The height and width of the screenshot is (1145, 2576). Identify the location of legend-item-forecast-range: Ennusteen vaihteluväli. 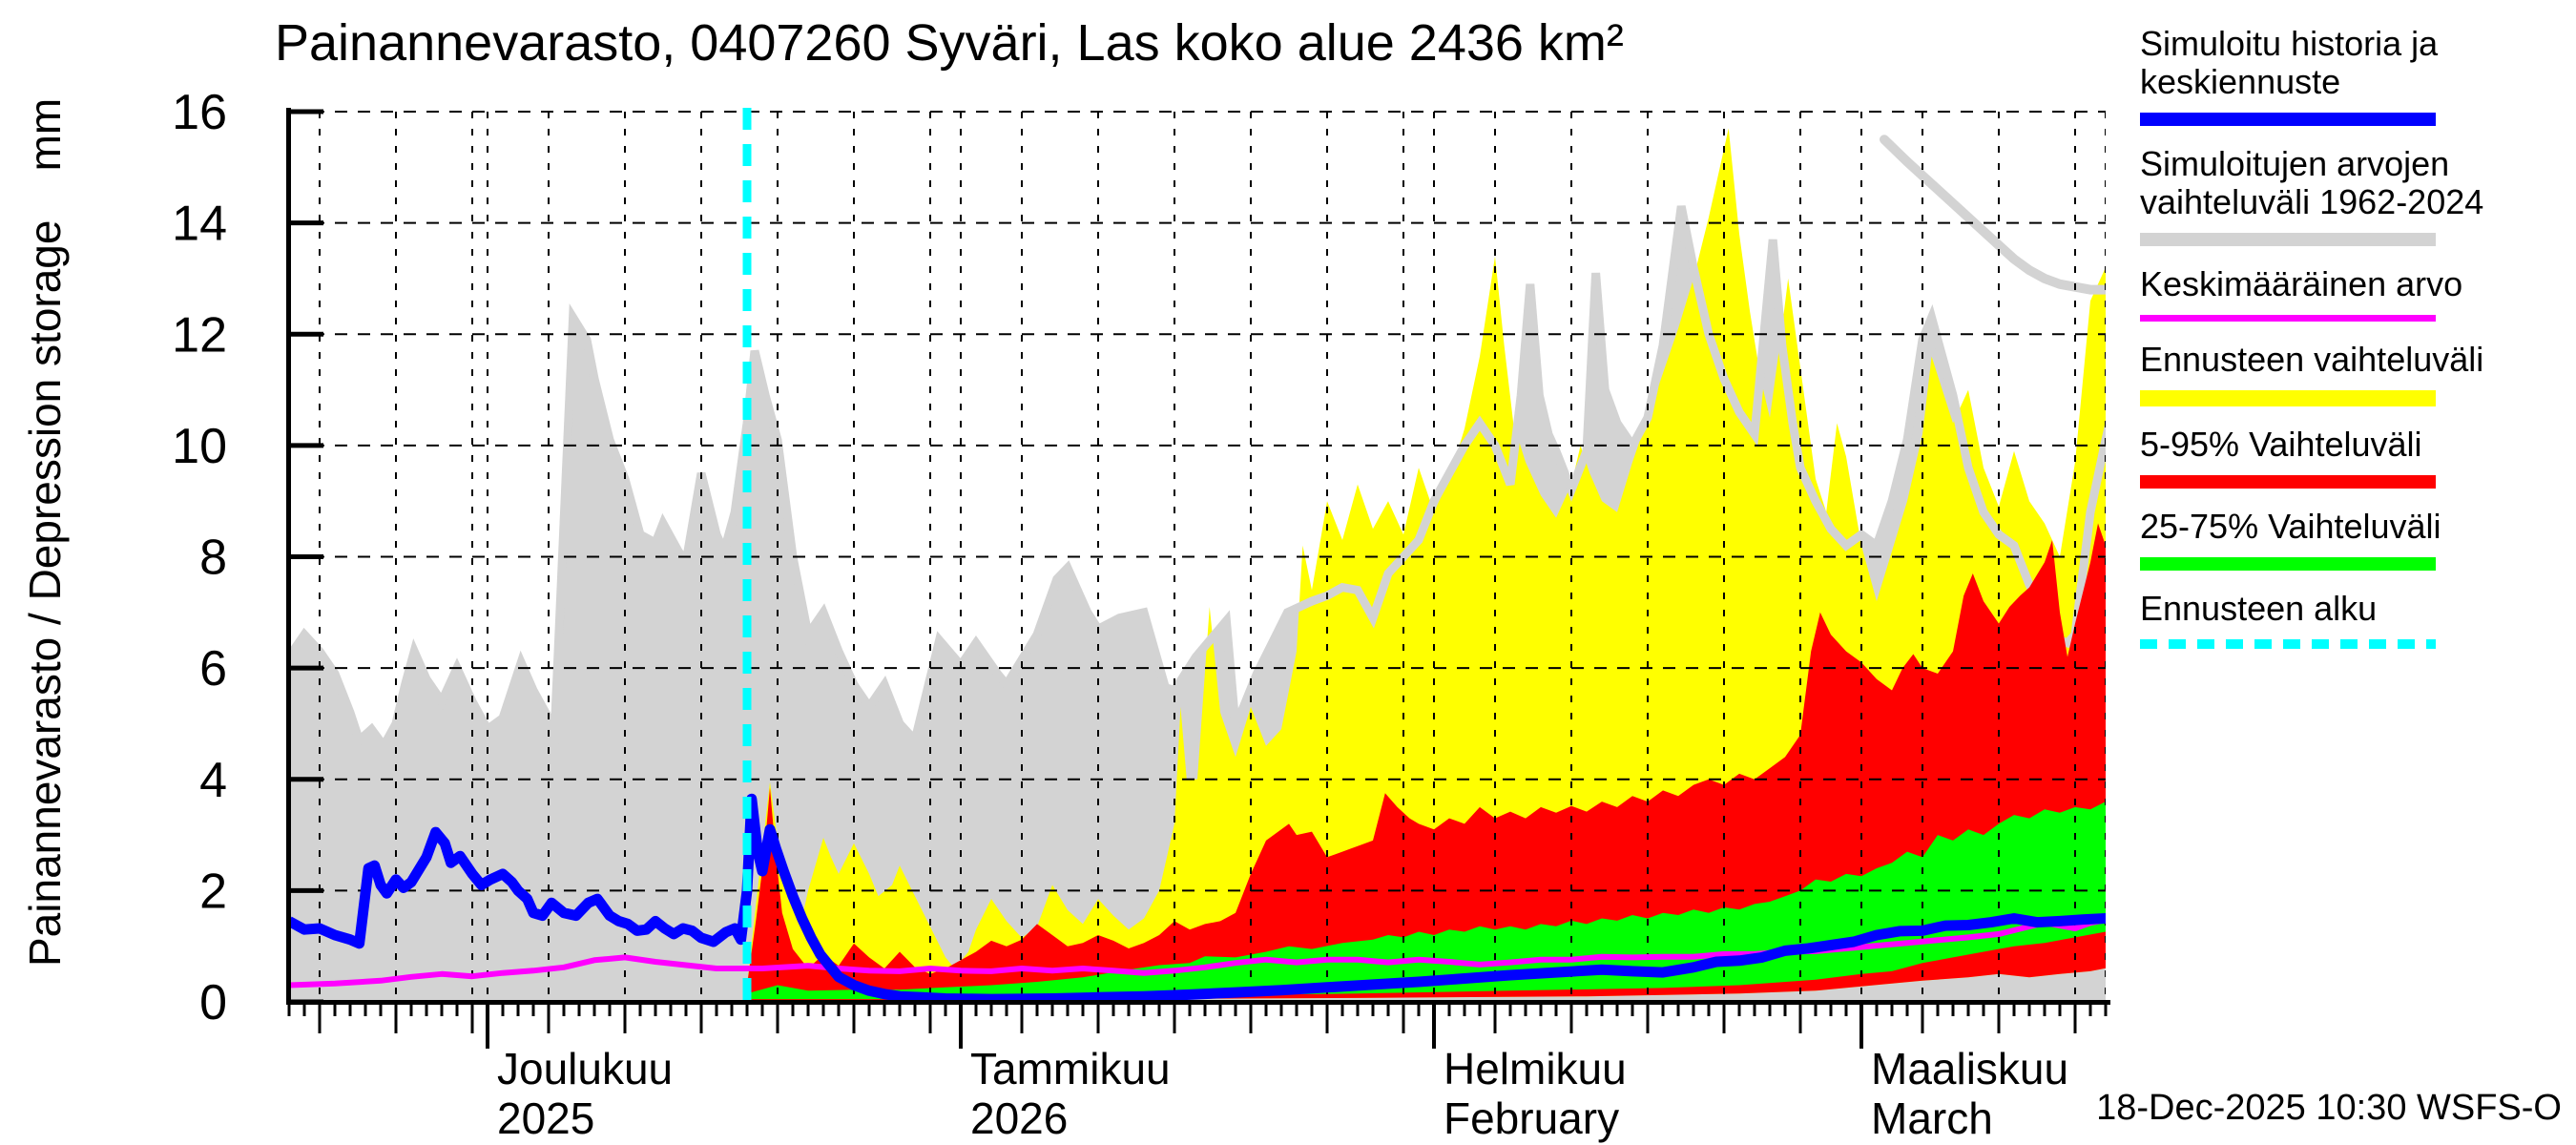
(2352, 374).